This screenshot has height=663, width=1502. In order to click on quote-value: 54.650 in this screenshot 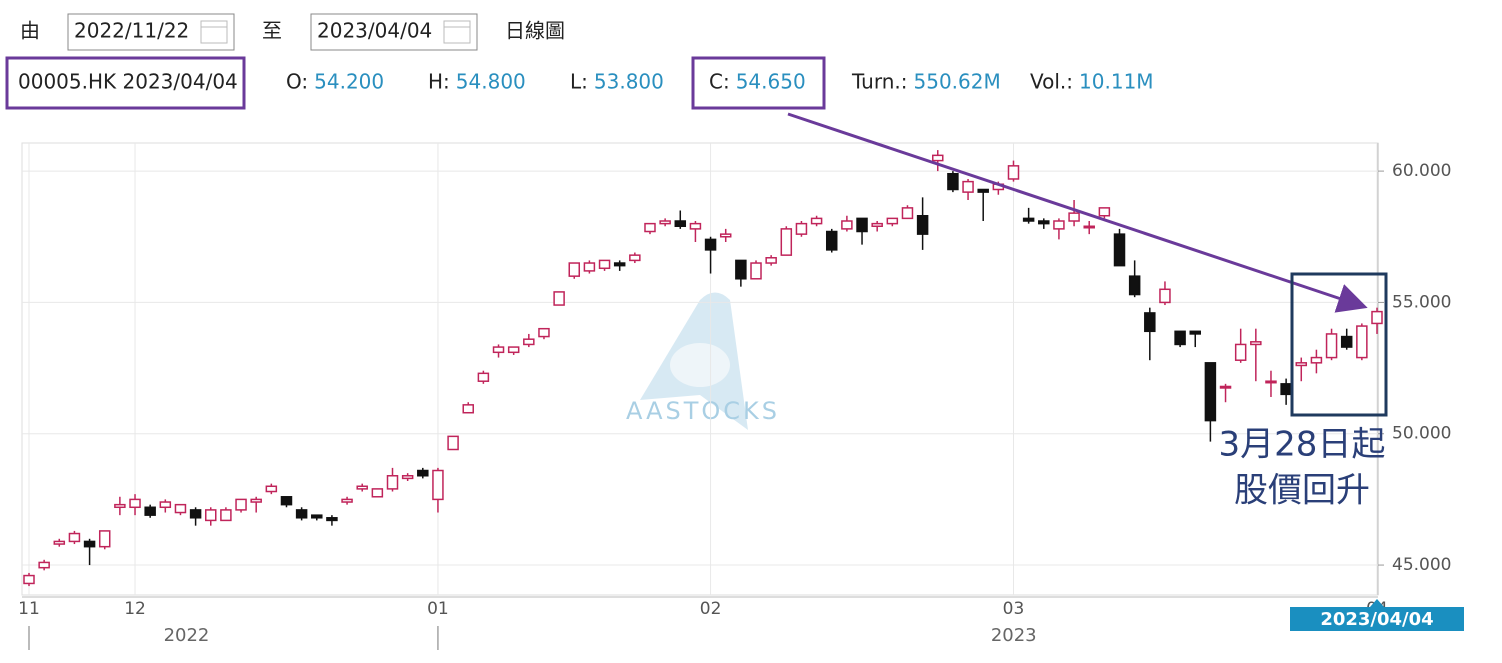, I will do `click(771, 82)`.